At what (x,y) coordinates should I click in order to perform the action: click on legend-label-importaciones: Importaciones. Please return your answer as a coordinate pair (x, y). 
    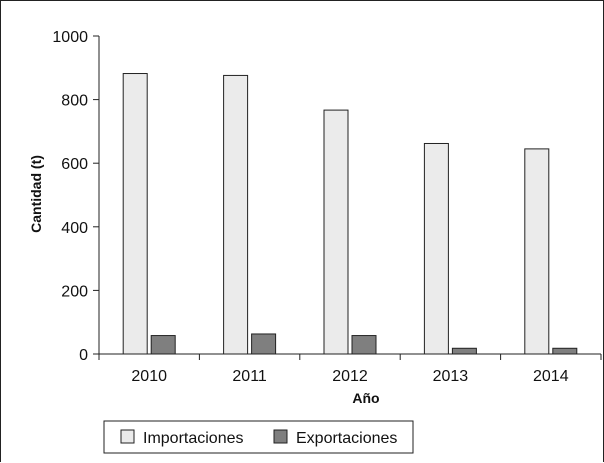
    Looking at the image, I should click on (193, 438).